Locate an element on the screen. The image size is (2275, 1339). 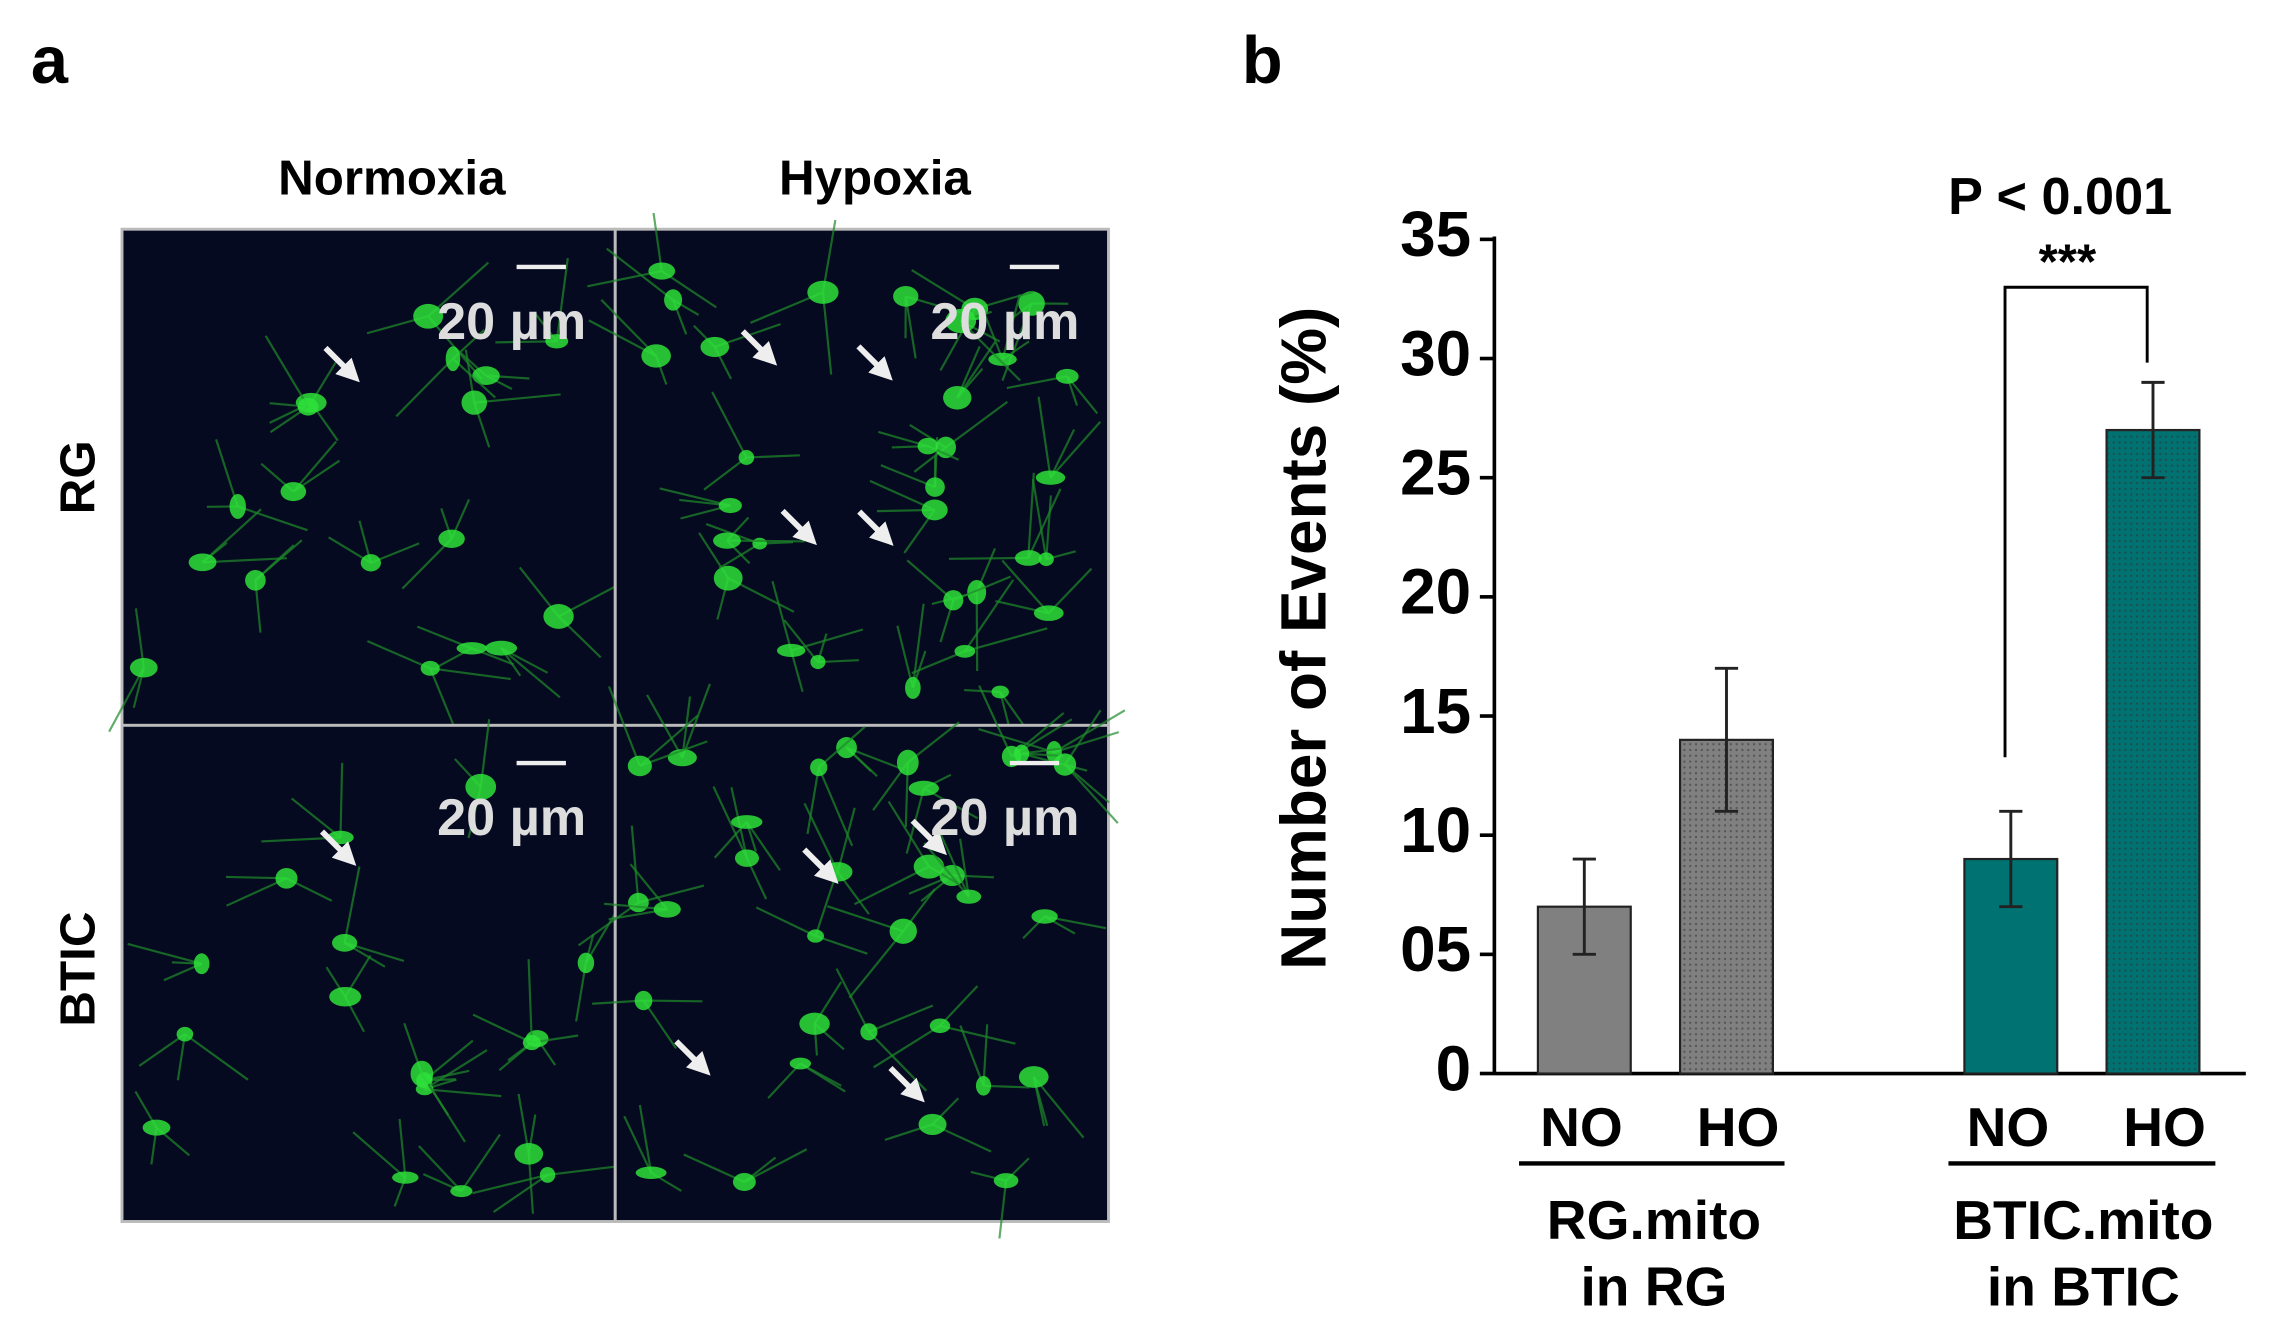
group-label: BTIC.mito is located at coordinates (2083, 1220).